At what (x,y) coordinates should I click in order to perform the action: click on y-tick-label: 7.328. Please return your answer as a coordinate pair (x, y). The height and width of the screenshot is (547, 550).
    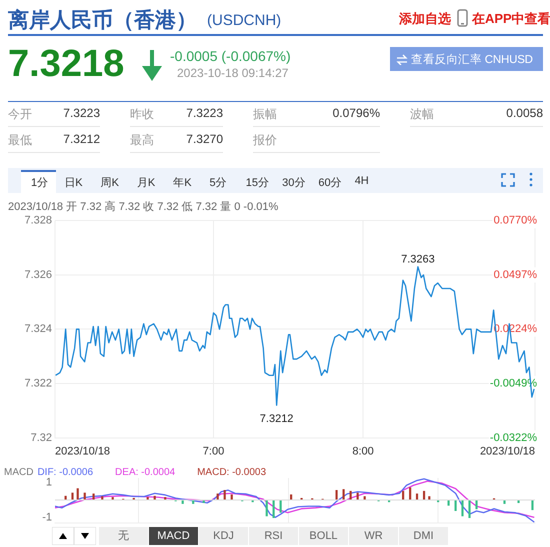
    Looking at the image, I should click on (38, 220).